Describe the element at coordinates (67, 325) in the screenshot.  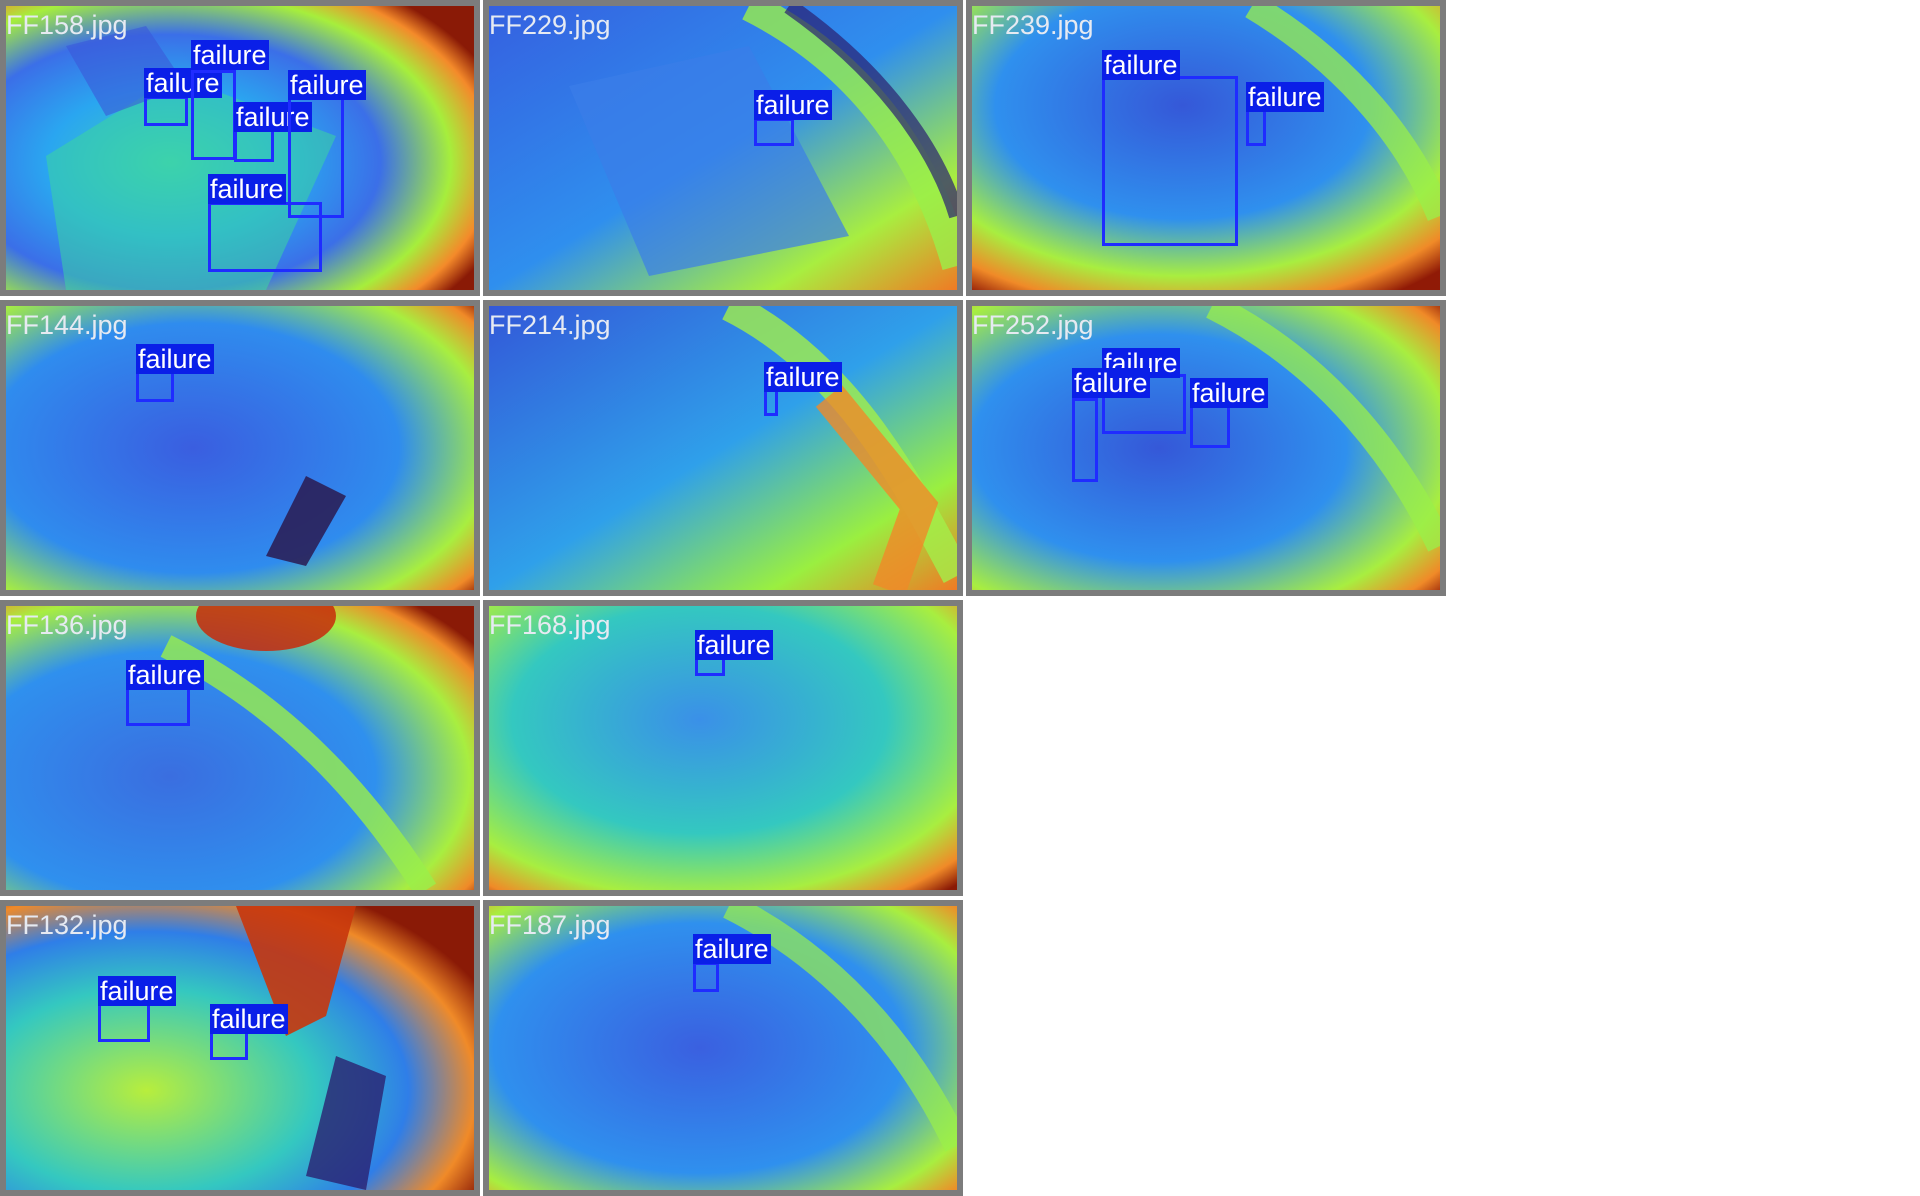
I see `file-name: FF144.jpg` at that location.